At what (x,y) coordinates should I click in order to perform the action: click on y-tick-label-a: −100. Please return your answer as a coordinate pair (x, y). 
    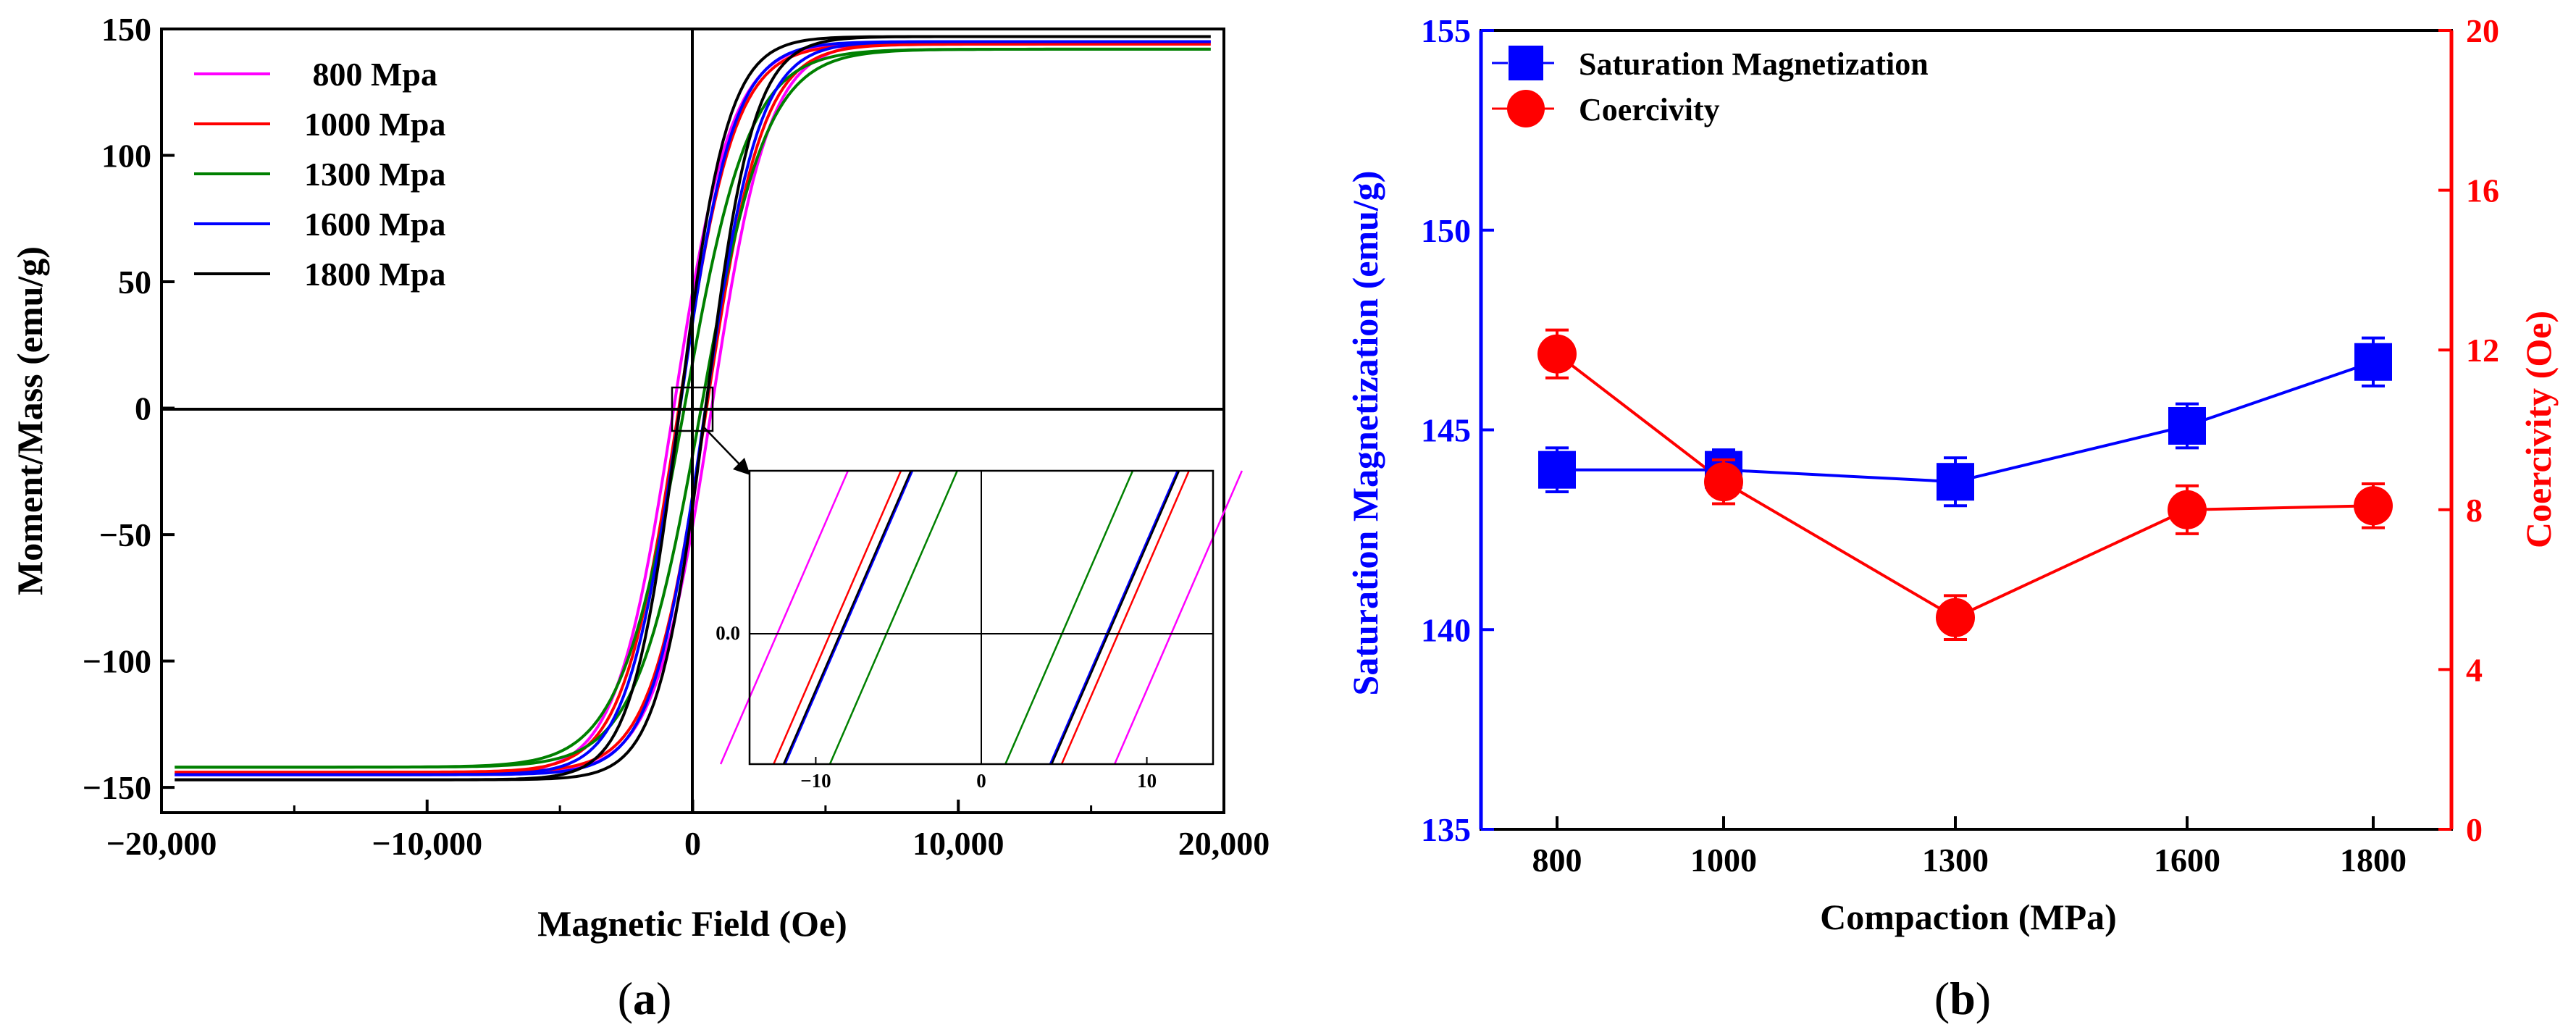
    Looking at the image, I should click on (117, 662).